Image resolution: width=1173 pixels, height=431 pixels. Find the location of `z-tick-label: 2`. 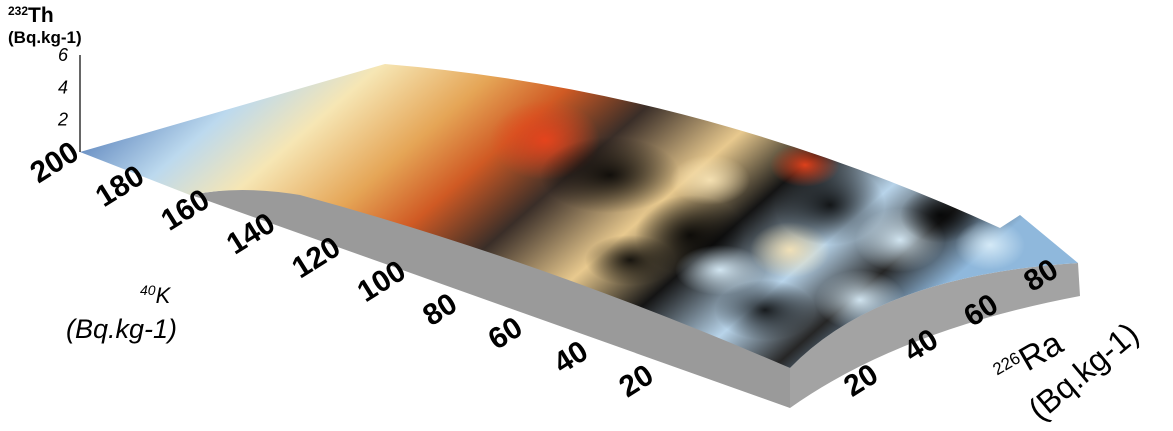

z-tick-label: 2 is located at coordinates (62, 120).